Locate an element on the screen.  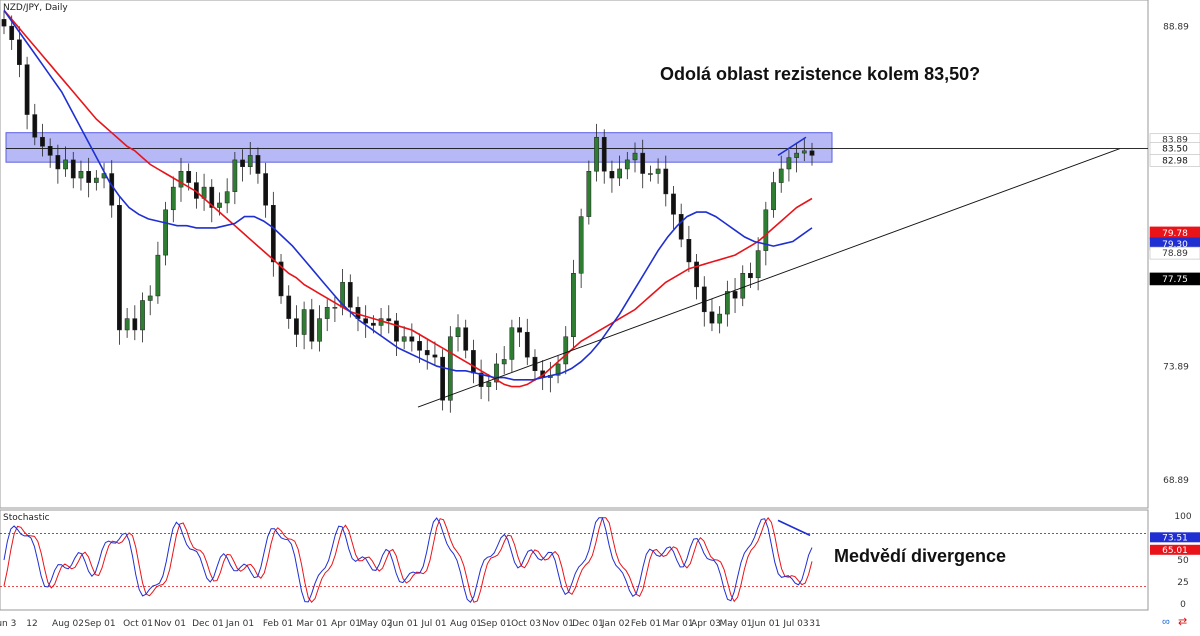
y-tick-label: 73.89 is located at coordinates (1176, 367).